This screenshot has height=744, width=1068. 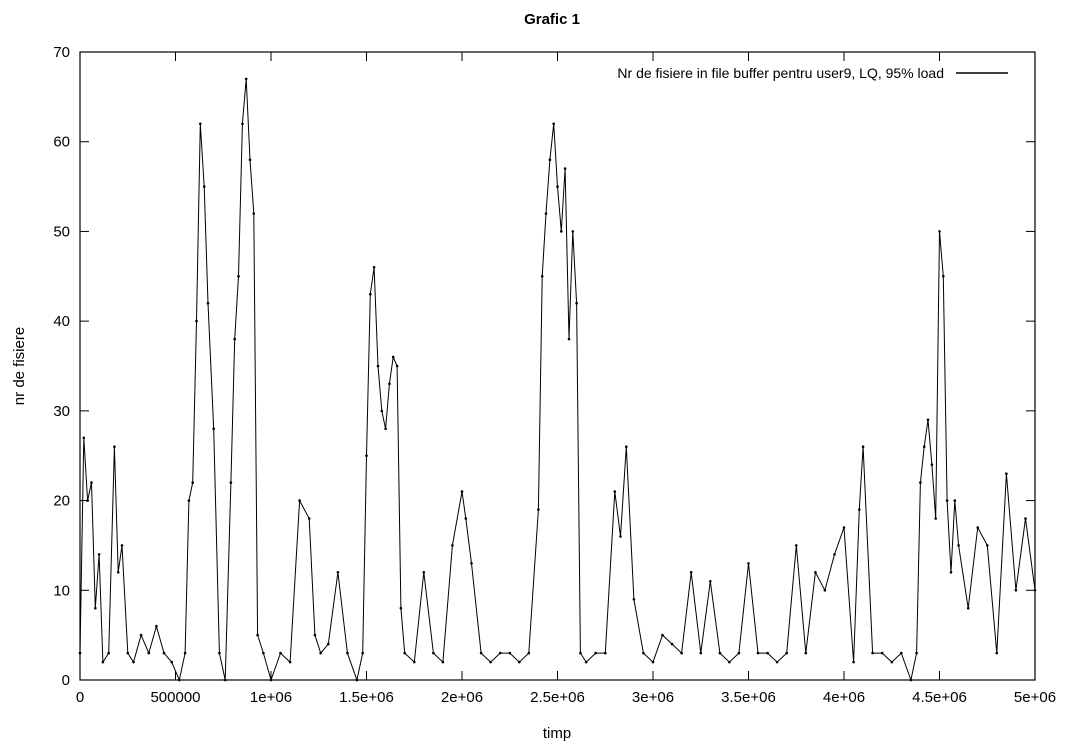 What do you see at coordinates (61, 366) in the screenshot?
I see `y-tick-labels: 0 10 20 30 40 50 60 70` at bounding box center [61, 366].